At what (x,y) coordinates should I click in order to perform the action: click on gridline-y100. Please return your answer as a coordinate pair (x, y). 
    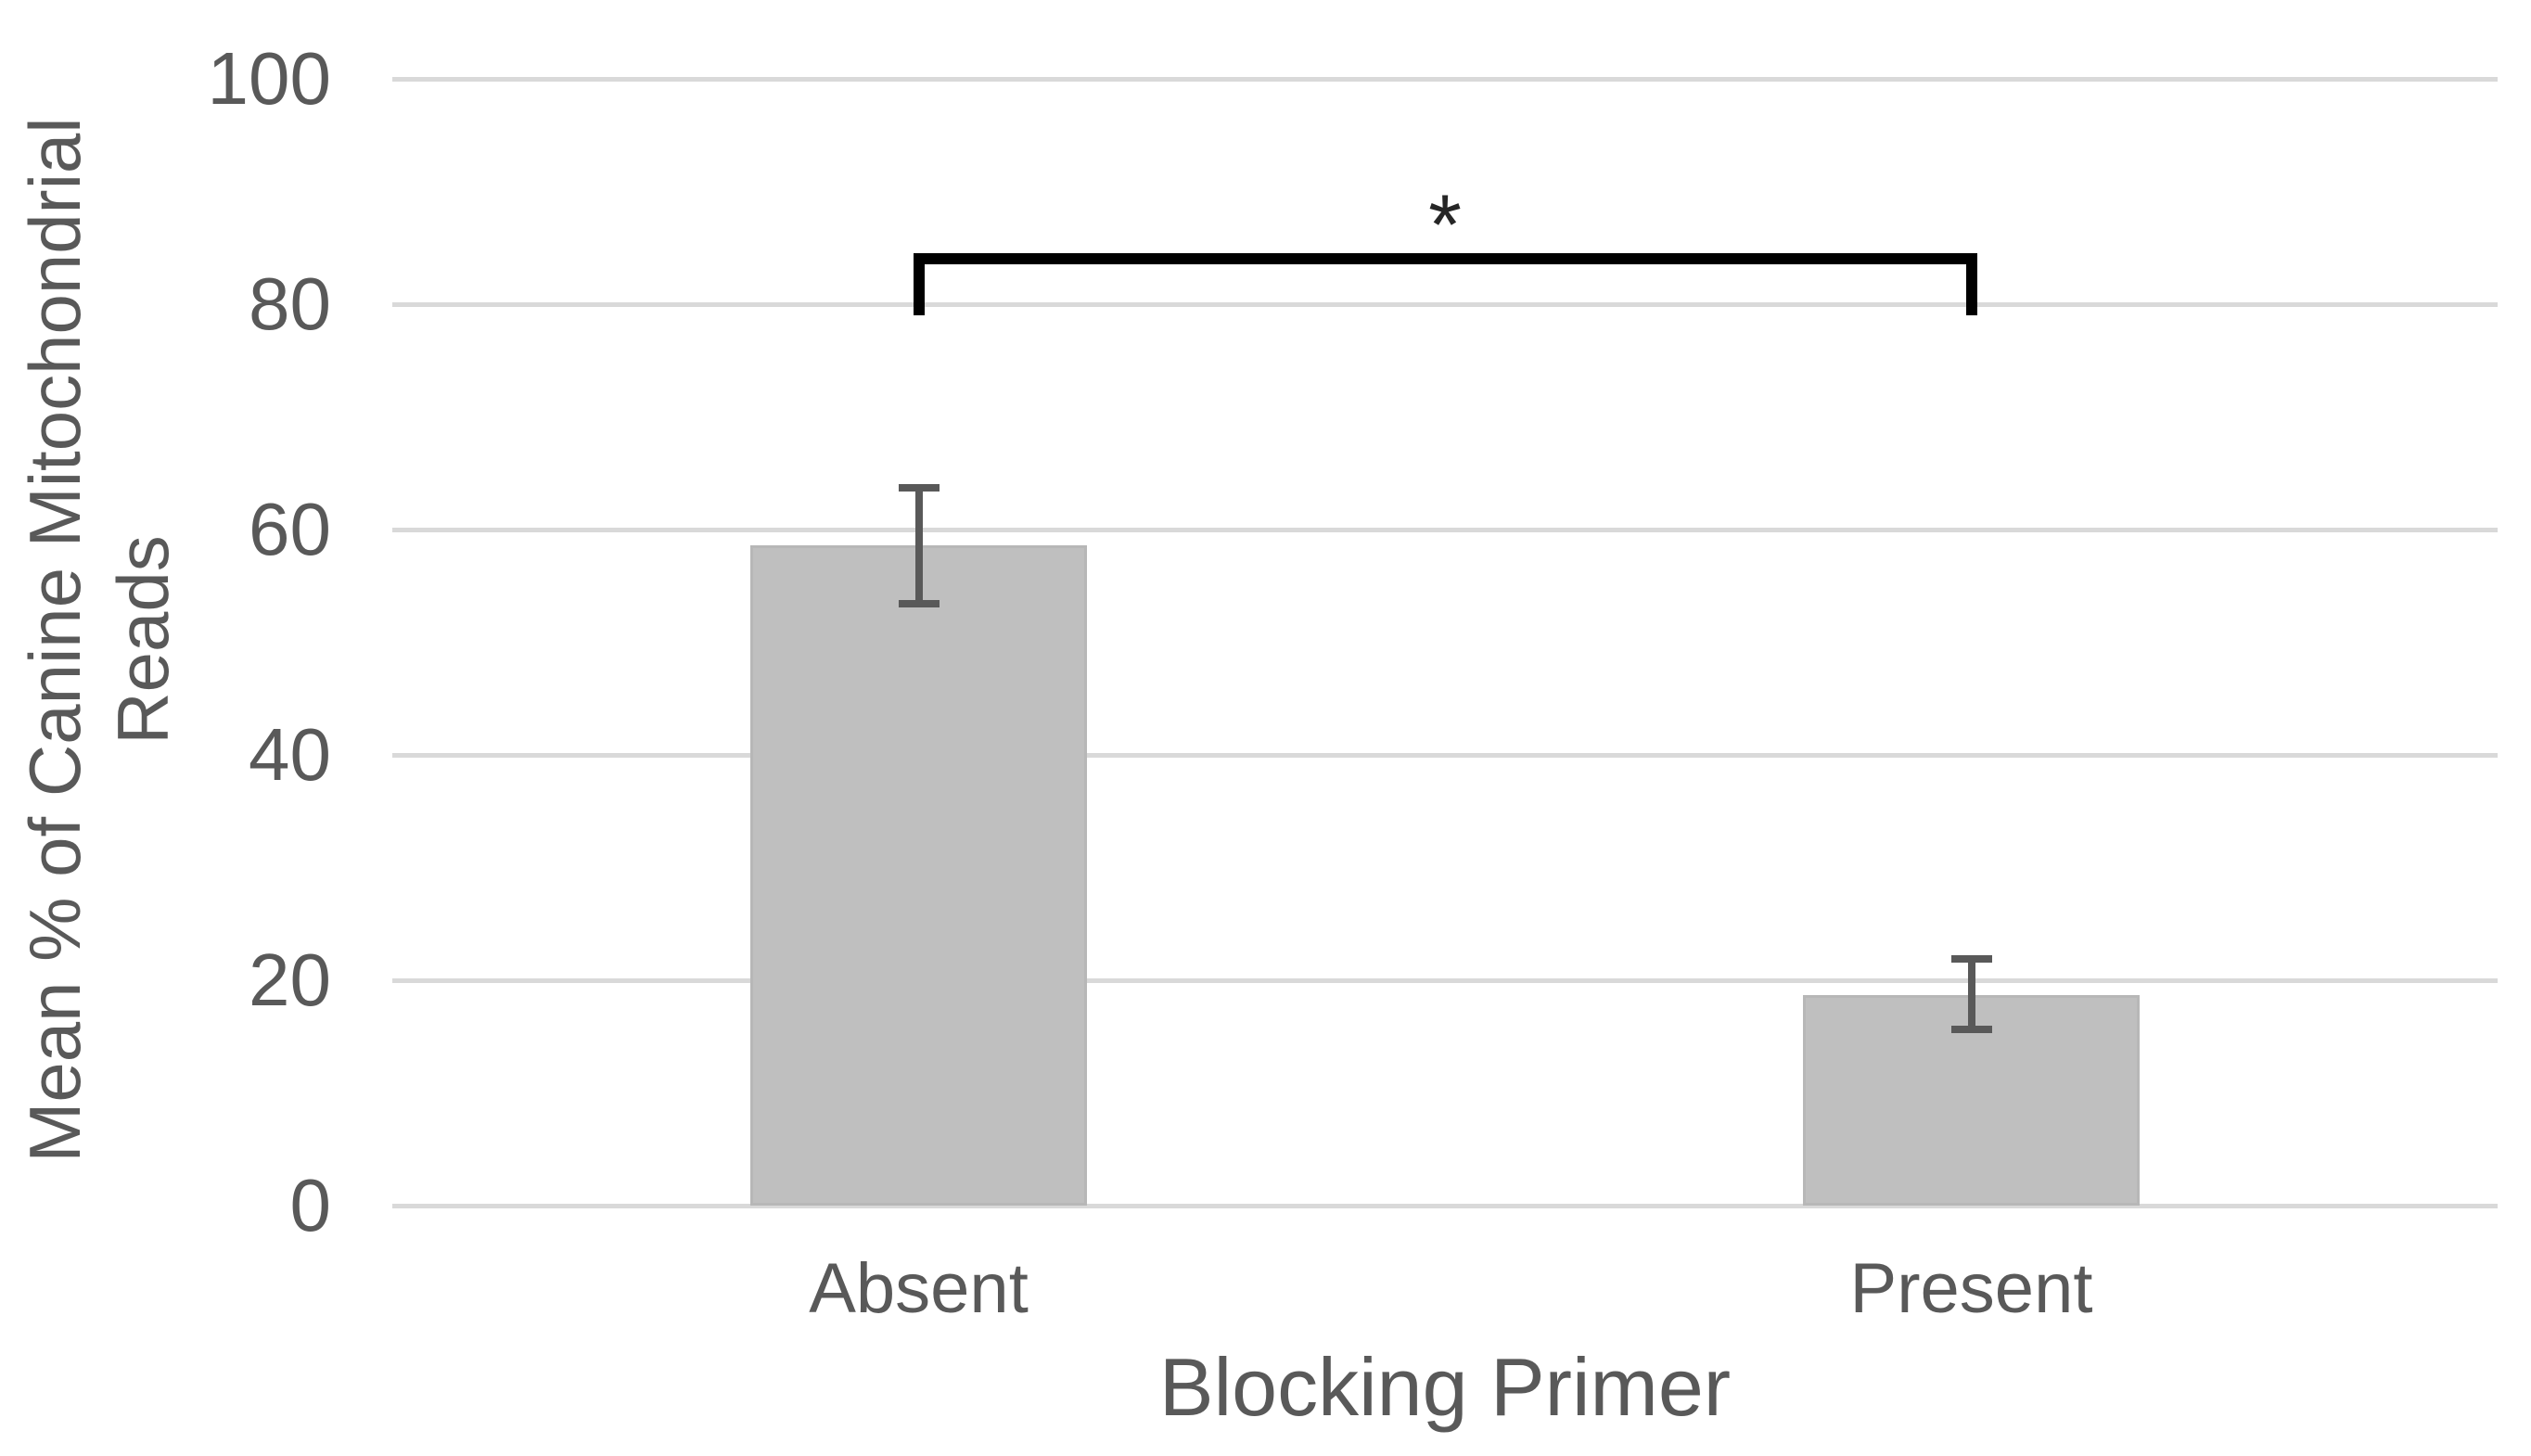
    Looking at the image, I should click on (1445, 79).